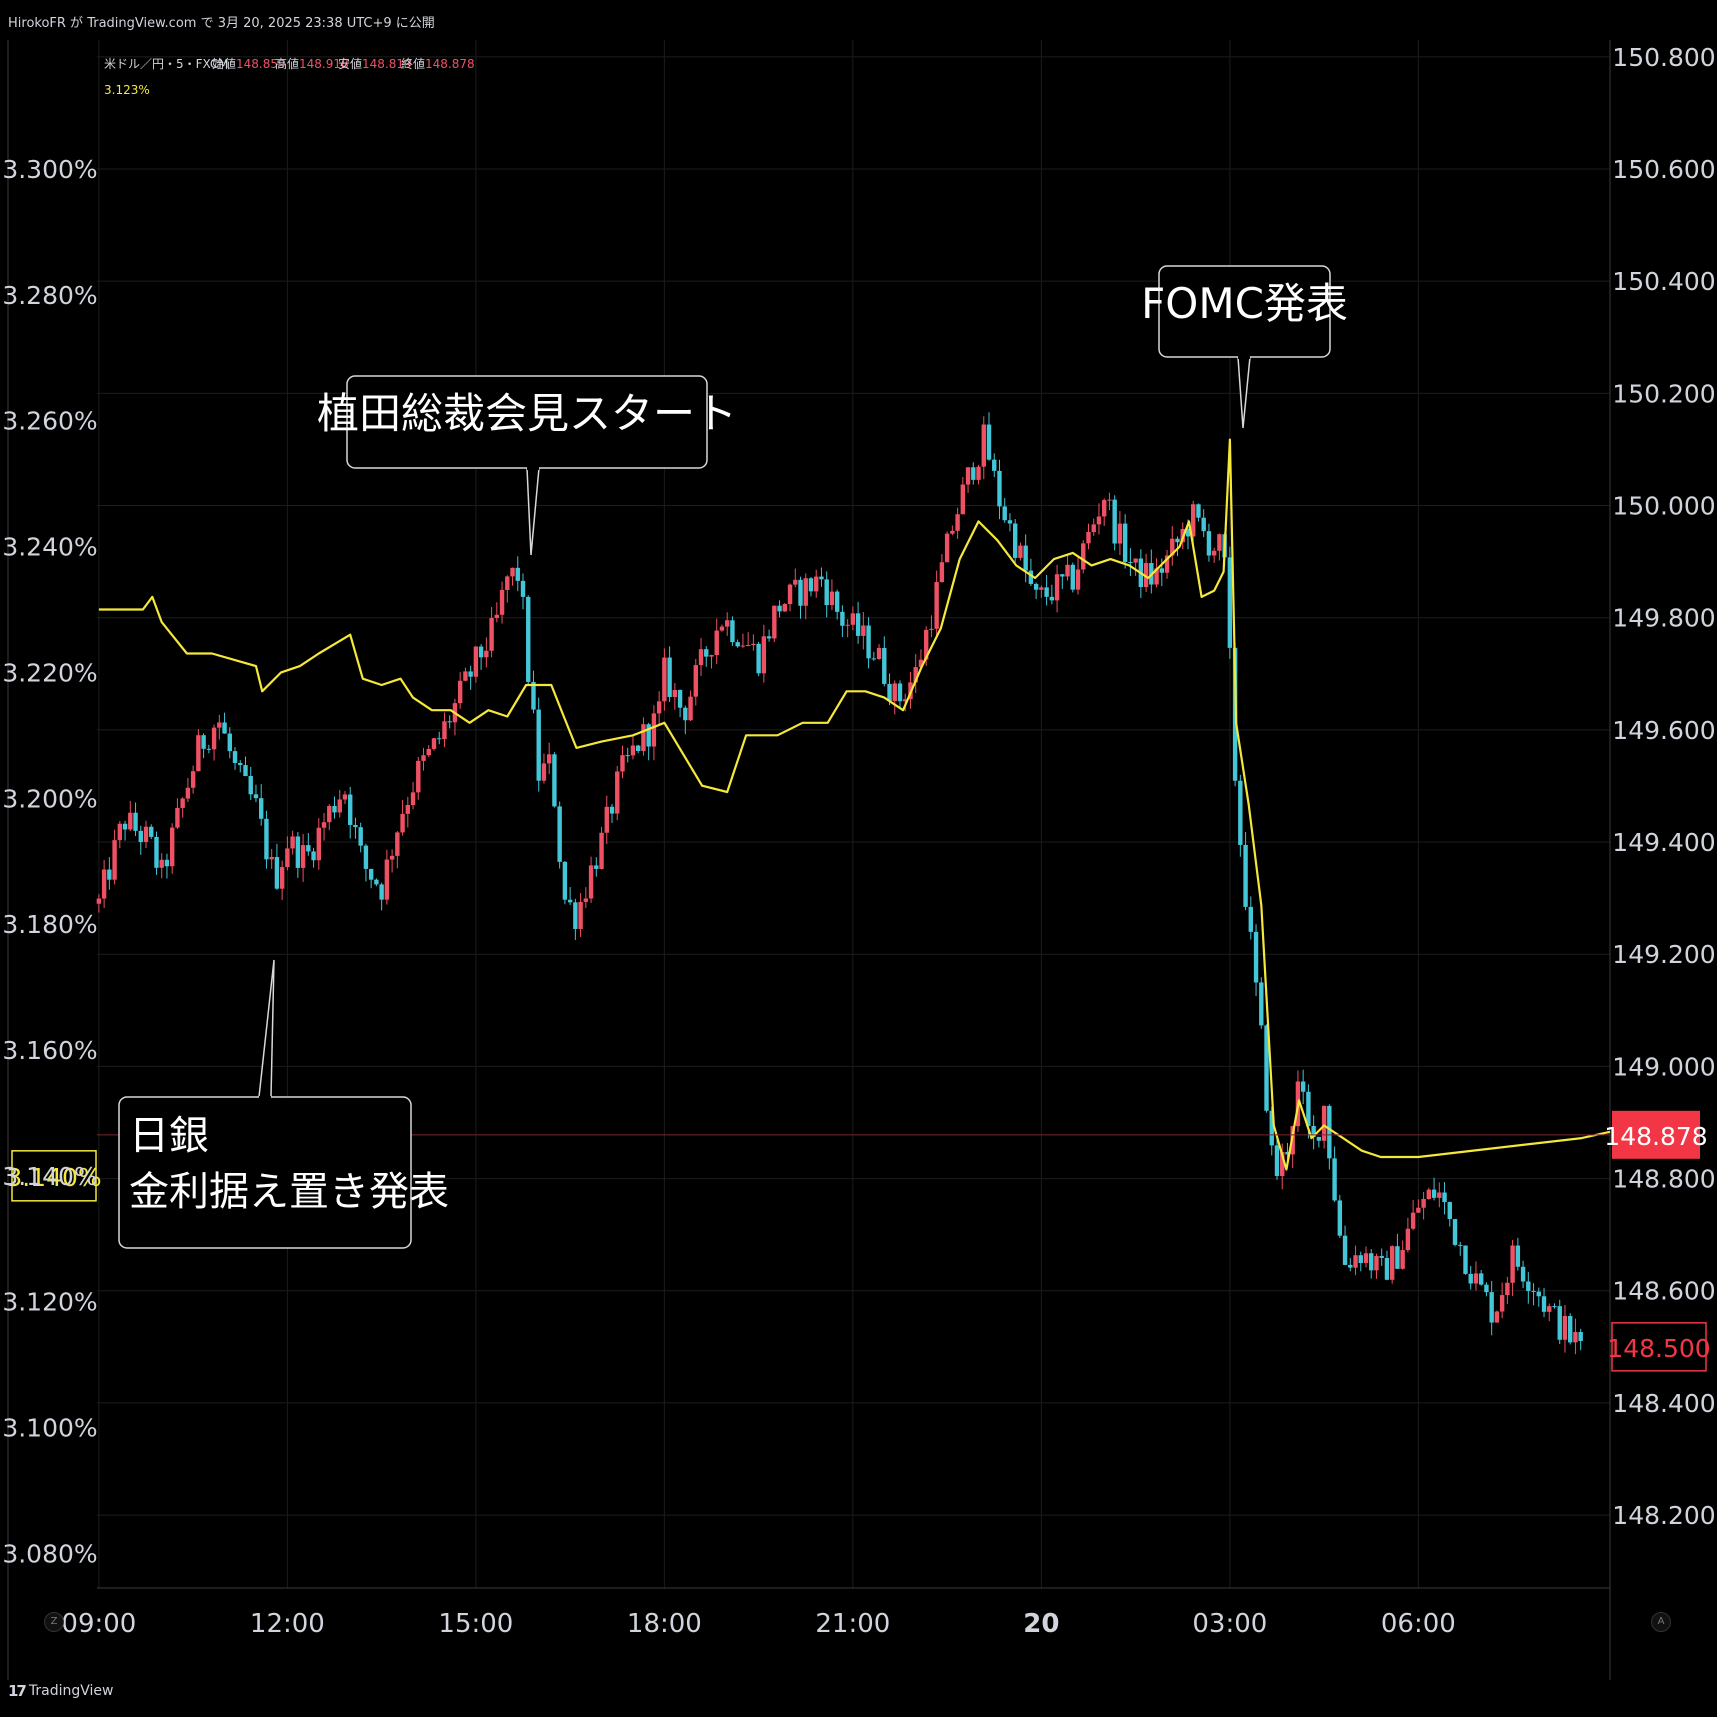  I want to click on legend-low-label: 安値, so click(350, 63).